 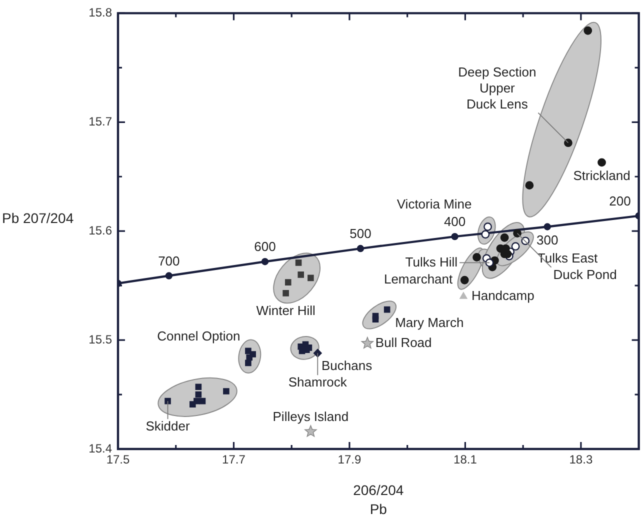 What do you see at coordinates (547, 240) in the screenshot?
I see `annotation: 300` at bounding box center [547, 240].